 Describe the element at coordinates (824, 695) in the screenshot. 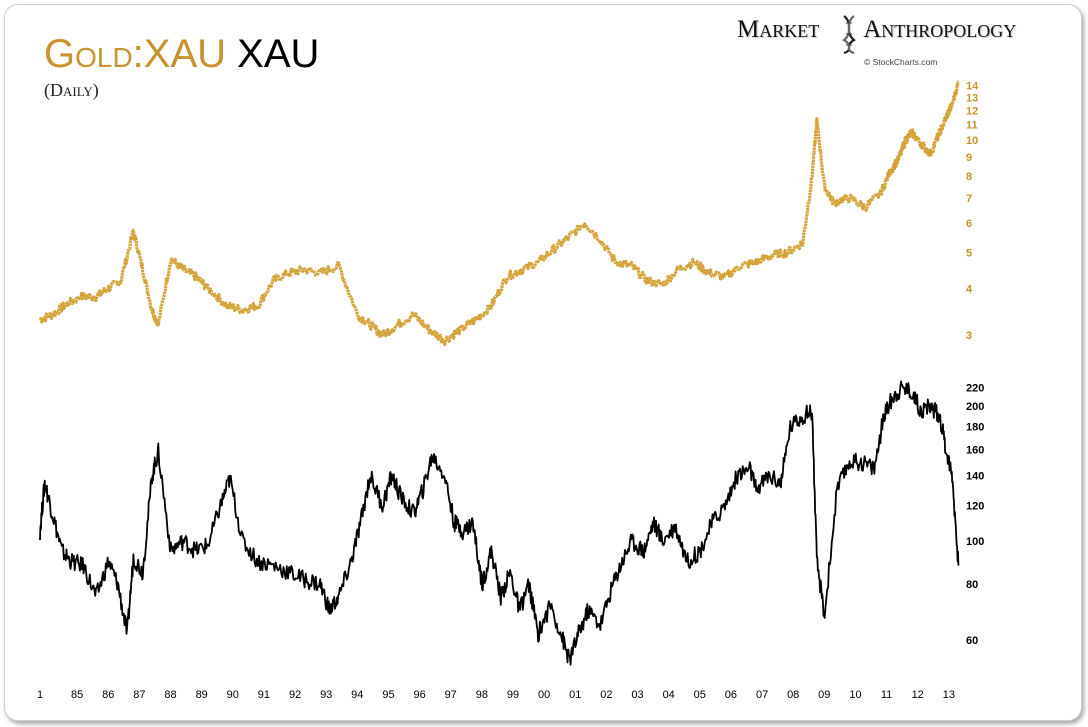

I see `x-tick-label: 09` at that location.